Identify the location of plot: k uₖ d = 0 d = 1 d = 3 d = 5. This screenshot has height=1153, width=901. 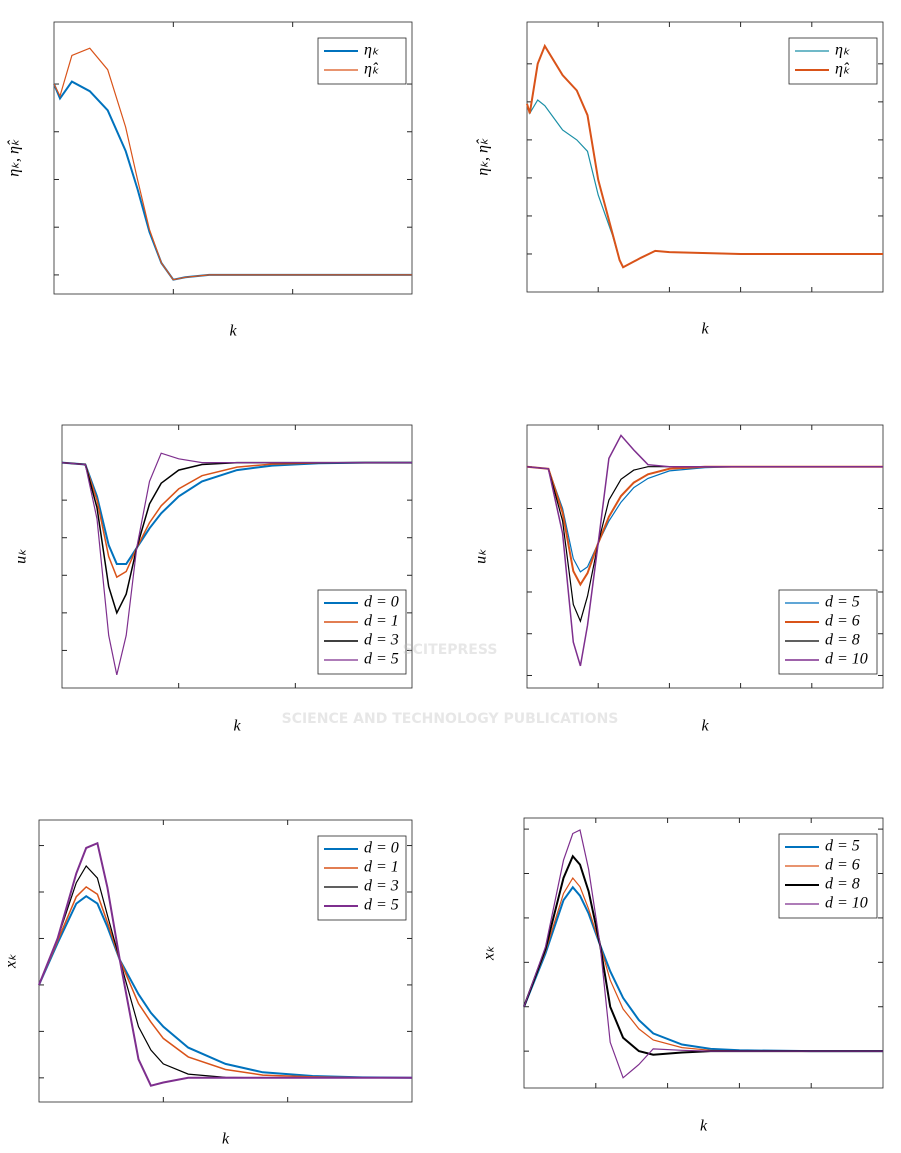
(213, 579).